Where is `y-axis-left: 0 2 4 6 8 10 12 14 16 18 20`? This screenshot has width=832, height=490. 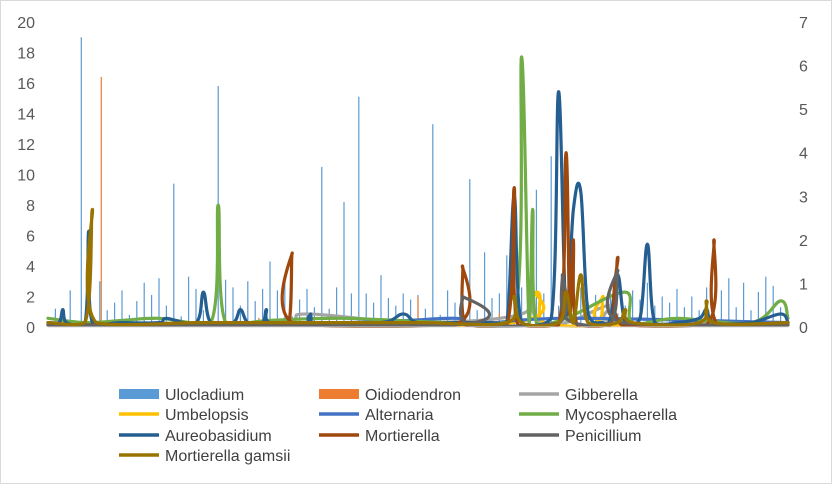 y-axis-left: 0 2 4 6 8 10 12 14 16 18 20 is located at coordinates (26, 176).